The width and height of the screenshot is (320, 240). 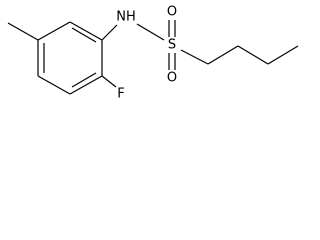 What do you see at coordinates (126, 17) in the screenshot?
I see `atom-label: NH` at bounding box center [126, 17].